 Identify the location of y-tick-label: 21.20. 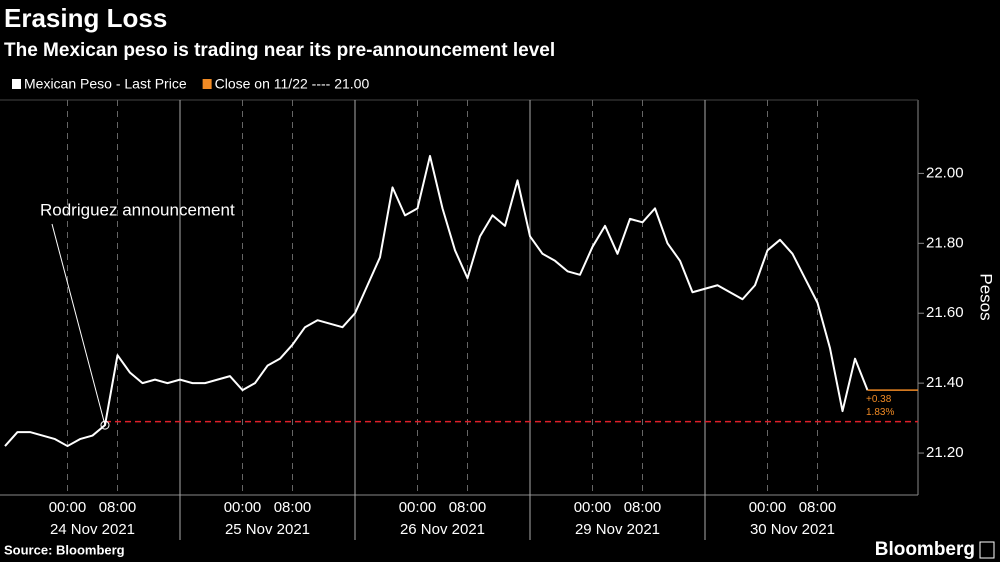
(945, 452).